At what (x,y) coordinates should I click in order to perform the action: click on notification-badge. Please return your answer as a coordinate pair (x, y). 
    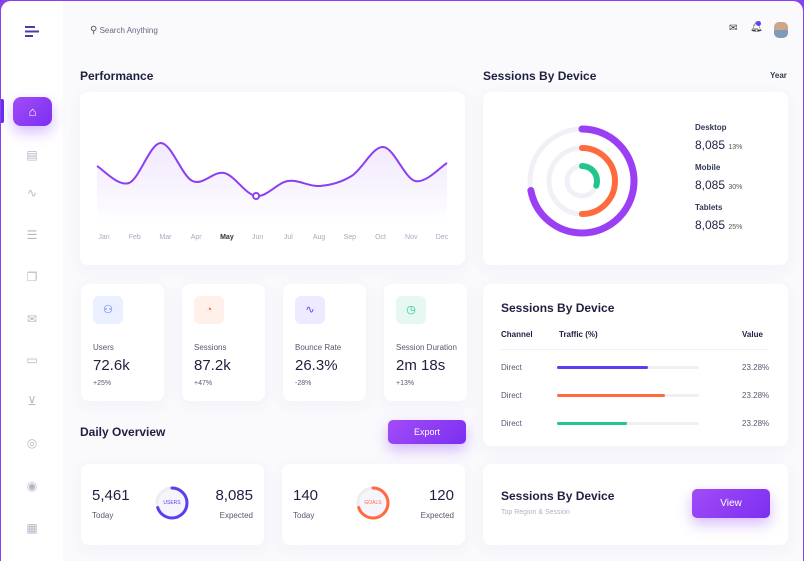
    Looking at the image, I should click on (758, 23).